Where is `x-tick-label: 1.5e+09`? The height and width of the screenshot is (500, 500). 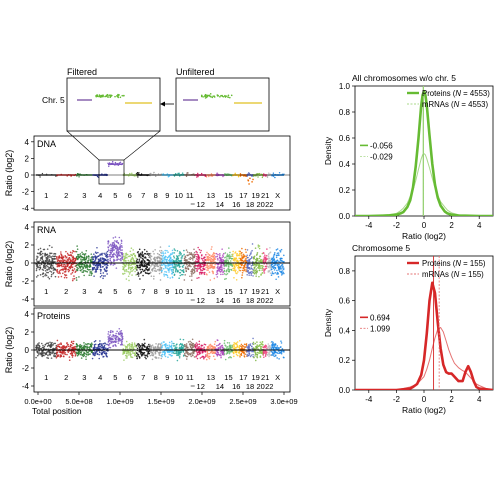
x-tick-label: 1.5e+09 is located at coordinates (160, 401).